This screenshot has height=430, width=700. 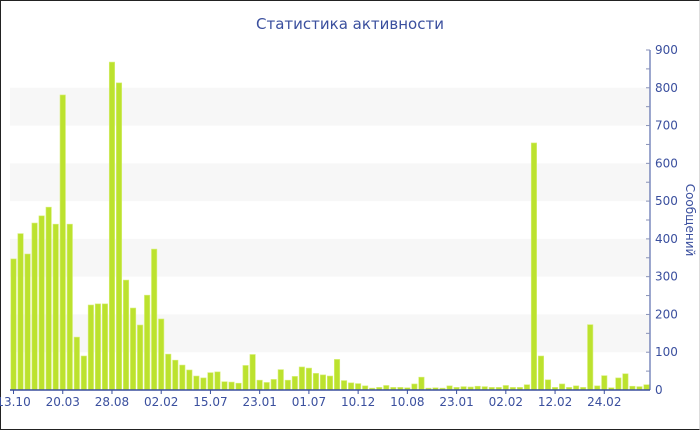 I want to click on x-tick-label: 20.03, so click(x=63, y=402).